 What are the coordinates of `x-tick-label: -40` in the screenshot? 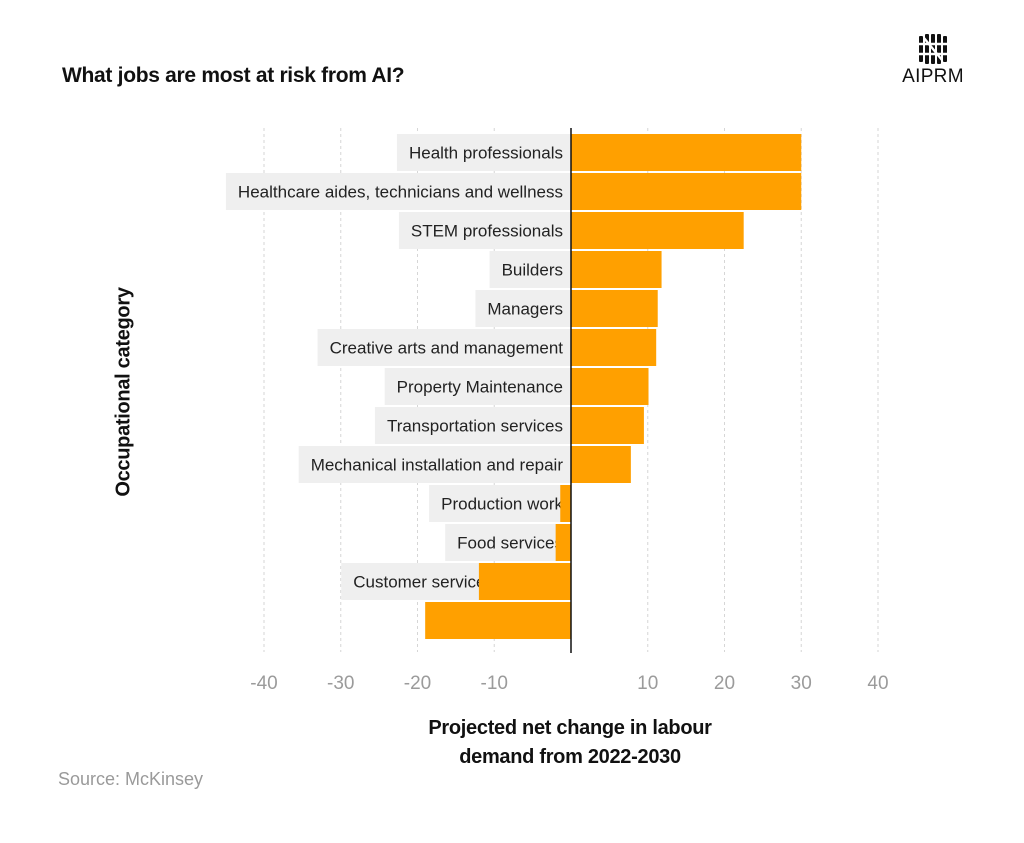 It's located at (263, 683).